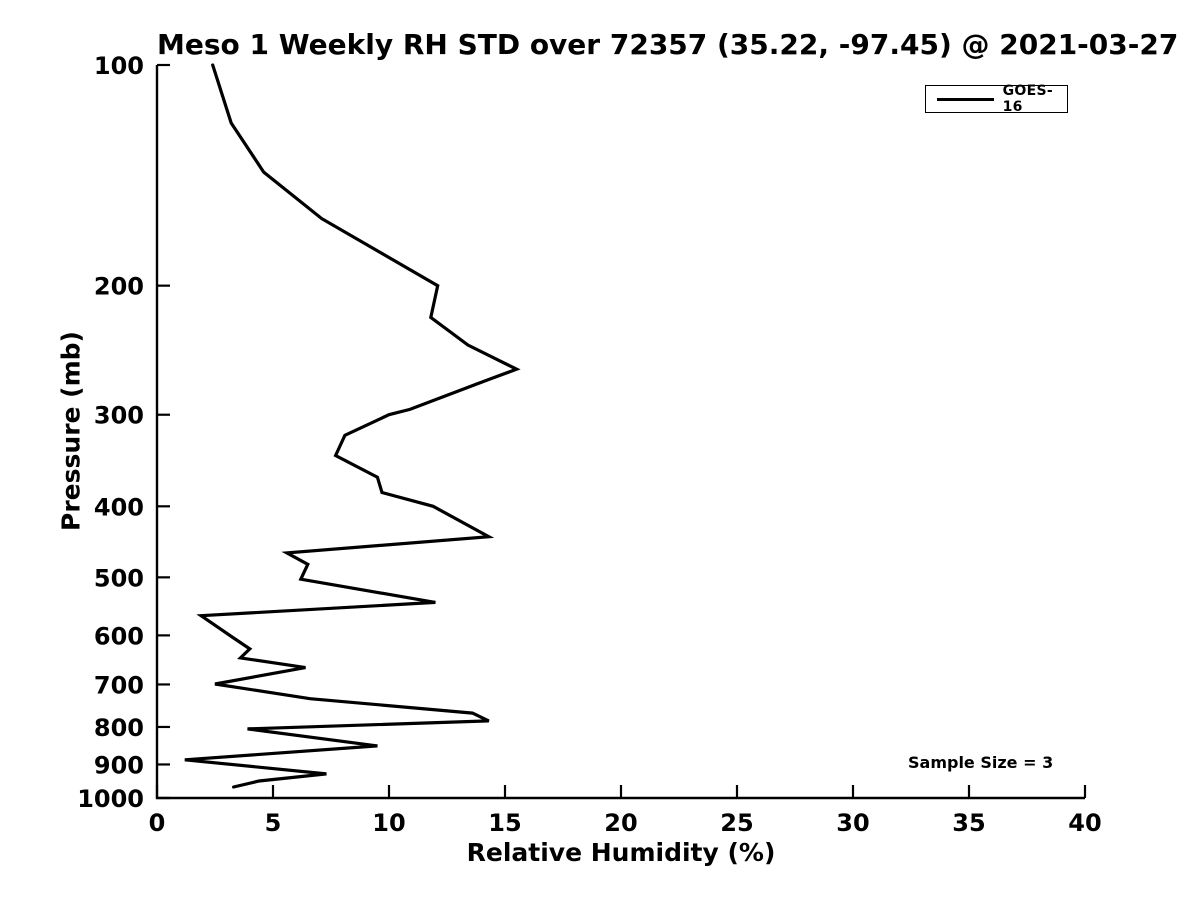  Describe the element at coordinates (273, 823) in the screenshot. I see `x-tick-label: 5` at that location.